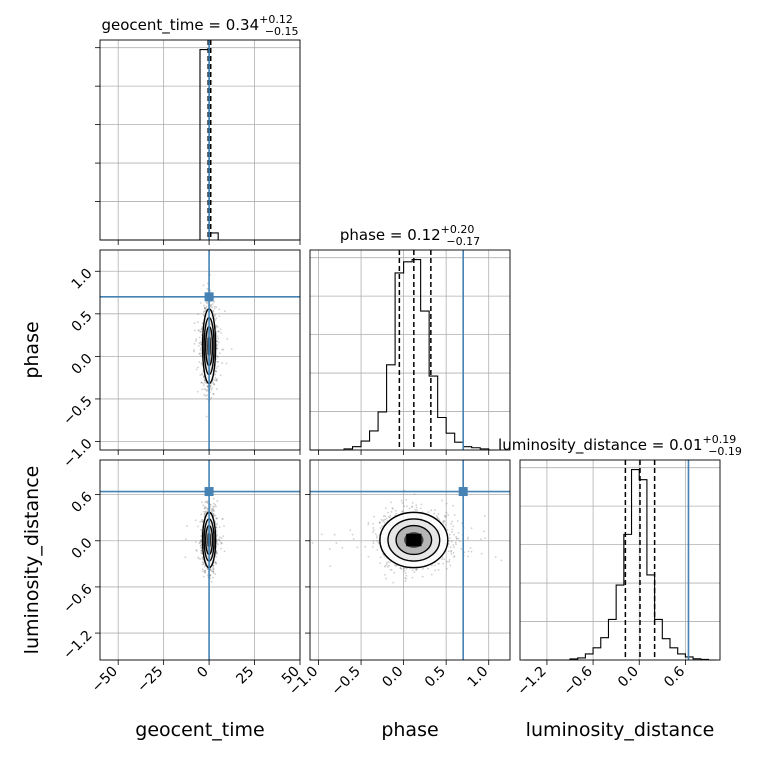 The height and width of the screenshot is (760, 760). I want to click on x-tick-label: −0.6, so click(578, 680).